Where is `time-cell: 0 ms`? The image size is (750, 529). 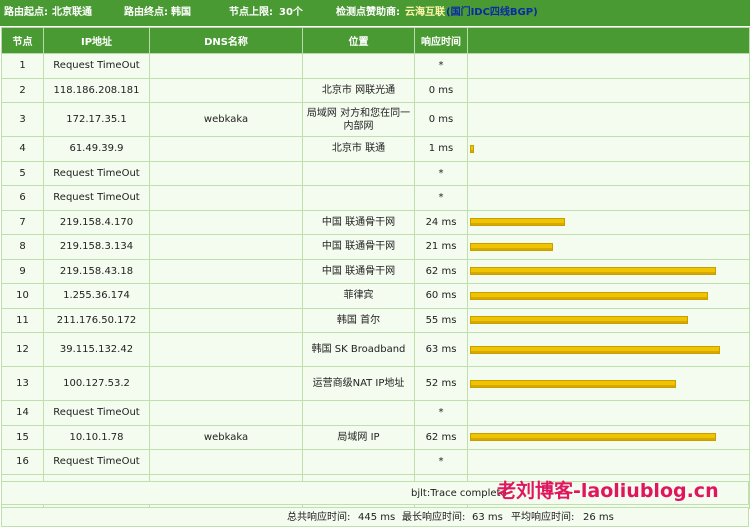
time-cell: 0 ms is located at coordinates (441, 119).